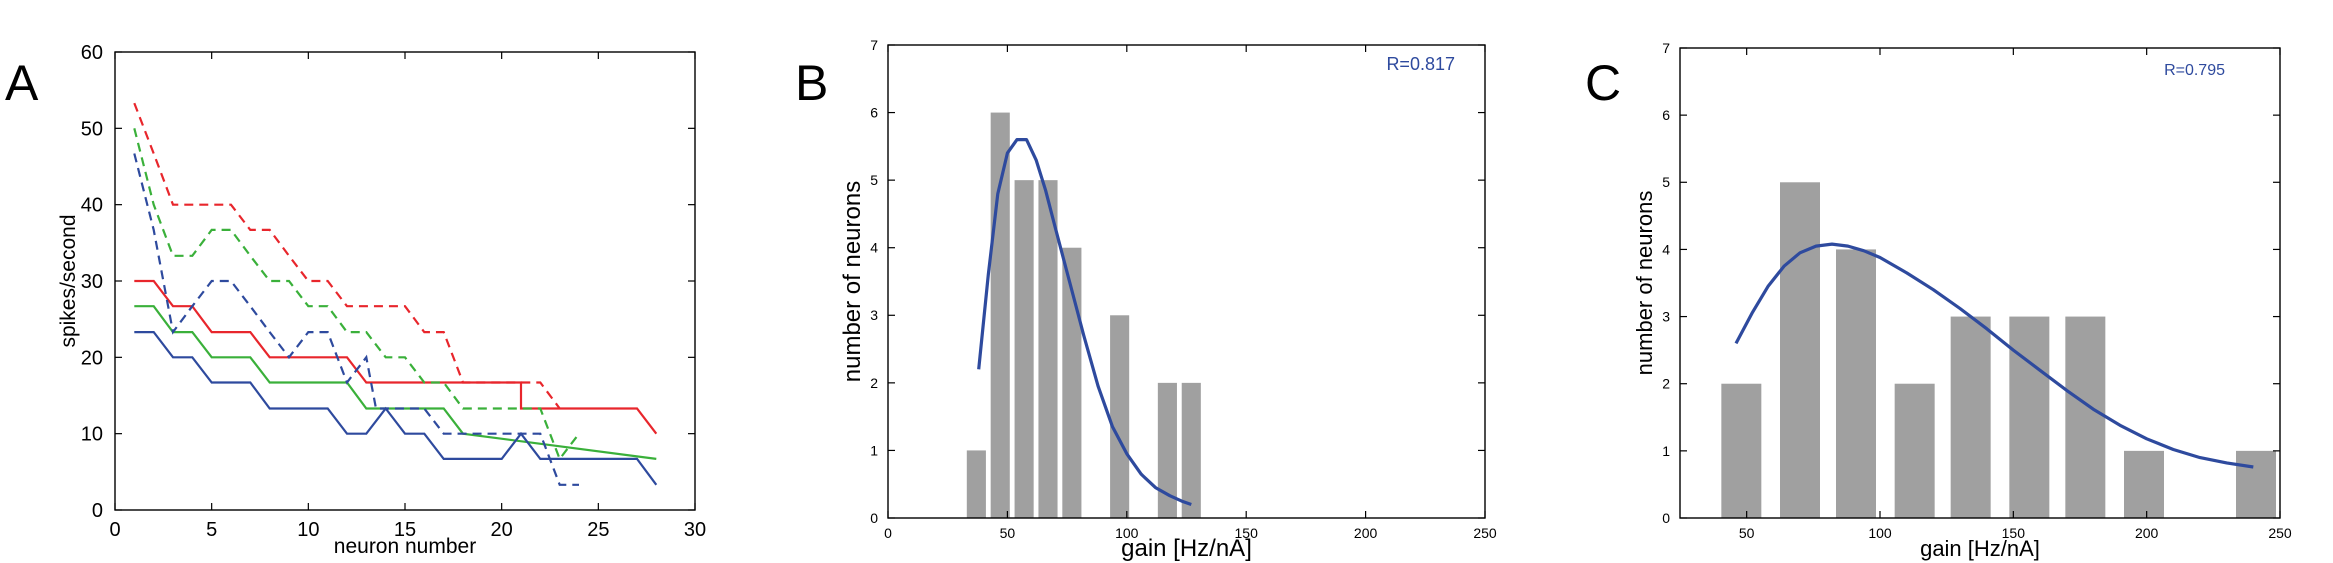 The height and width of the screenshot is (563, 2333). What do you see at coordinates (502, 530) in the screenshot?
I see `x-tick-label: 20` at bounding box center [502, 530].